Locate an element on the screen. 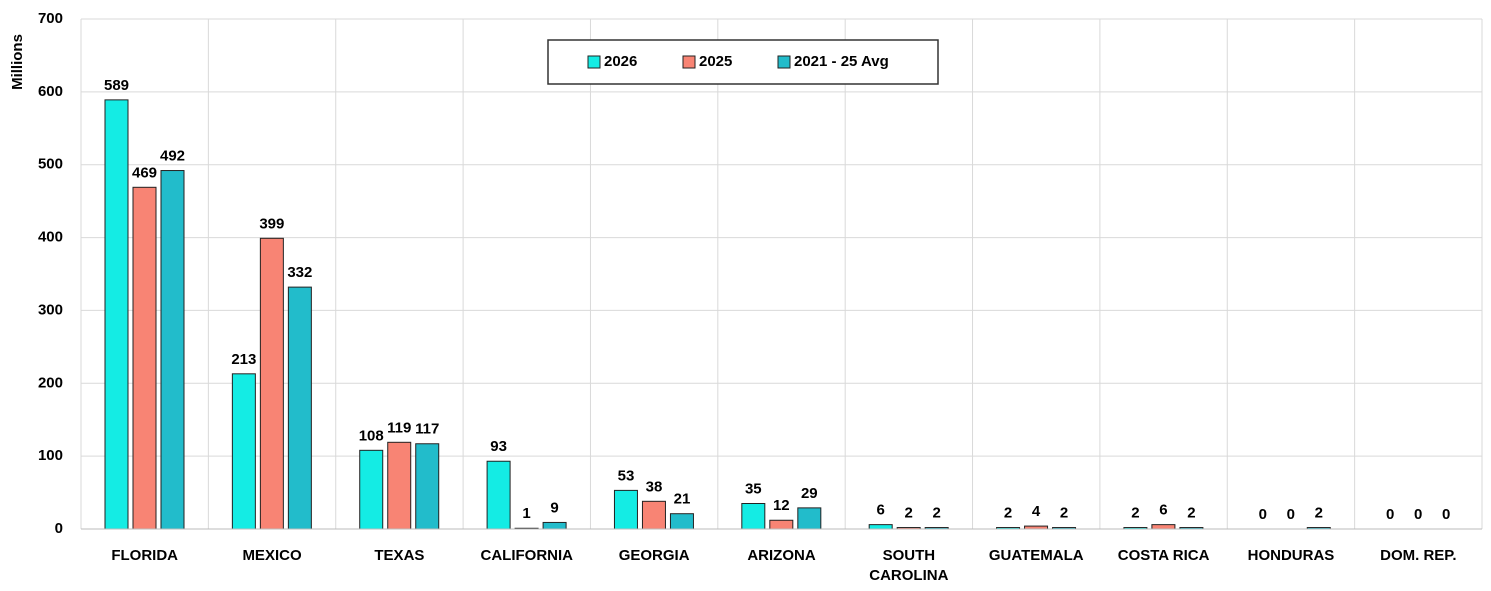  data-label: 4 is located at coordinates (1036, 511).